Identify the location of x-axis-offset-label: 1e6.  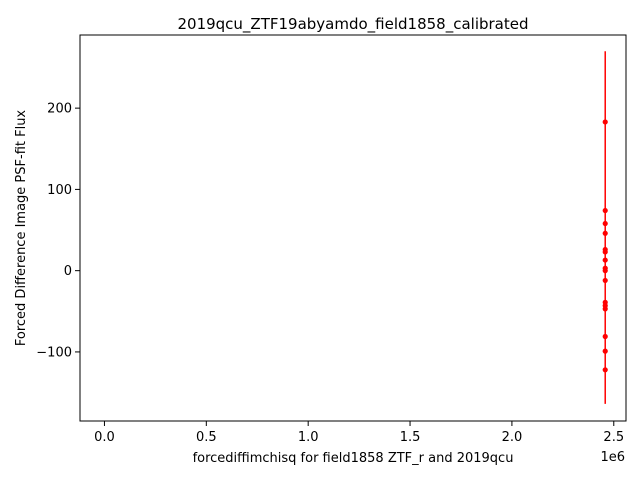
(612, 457).